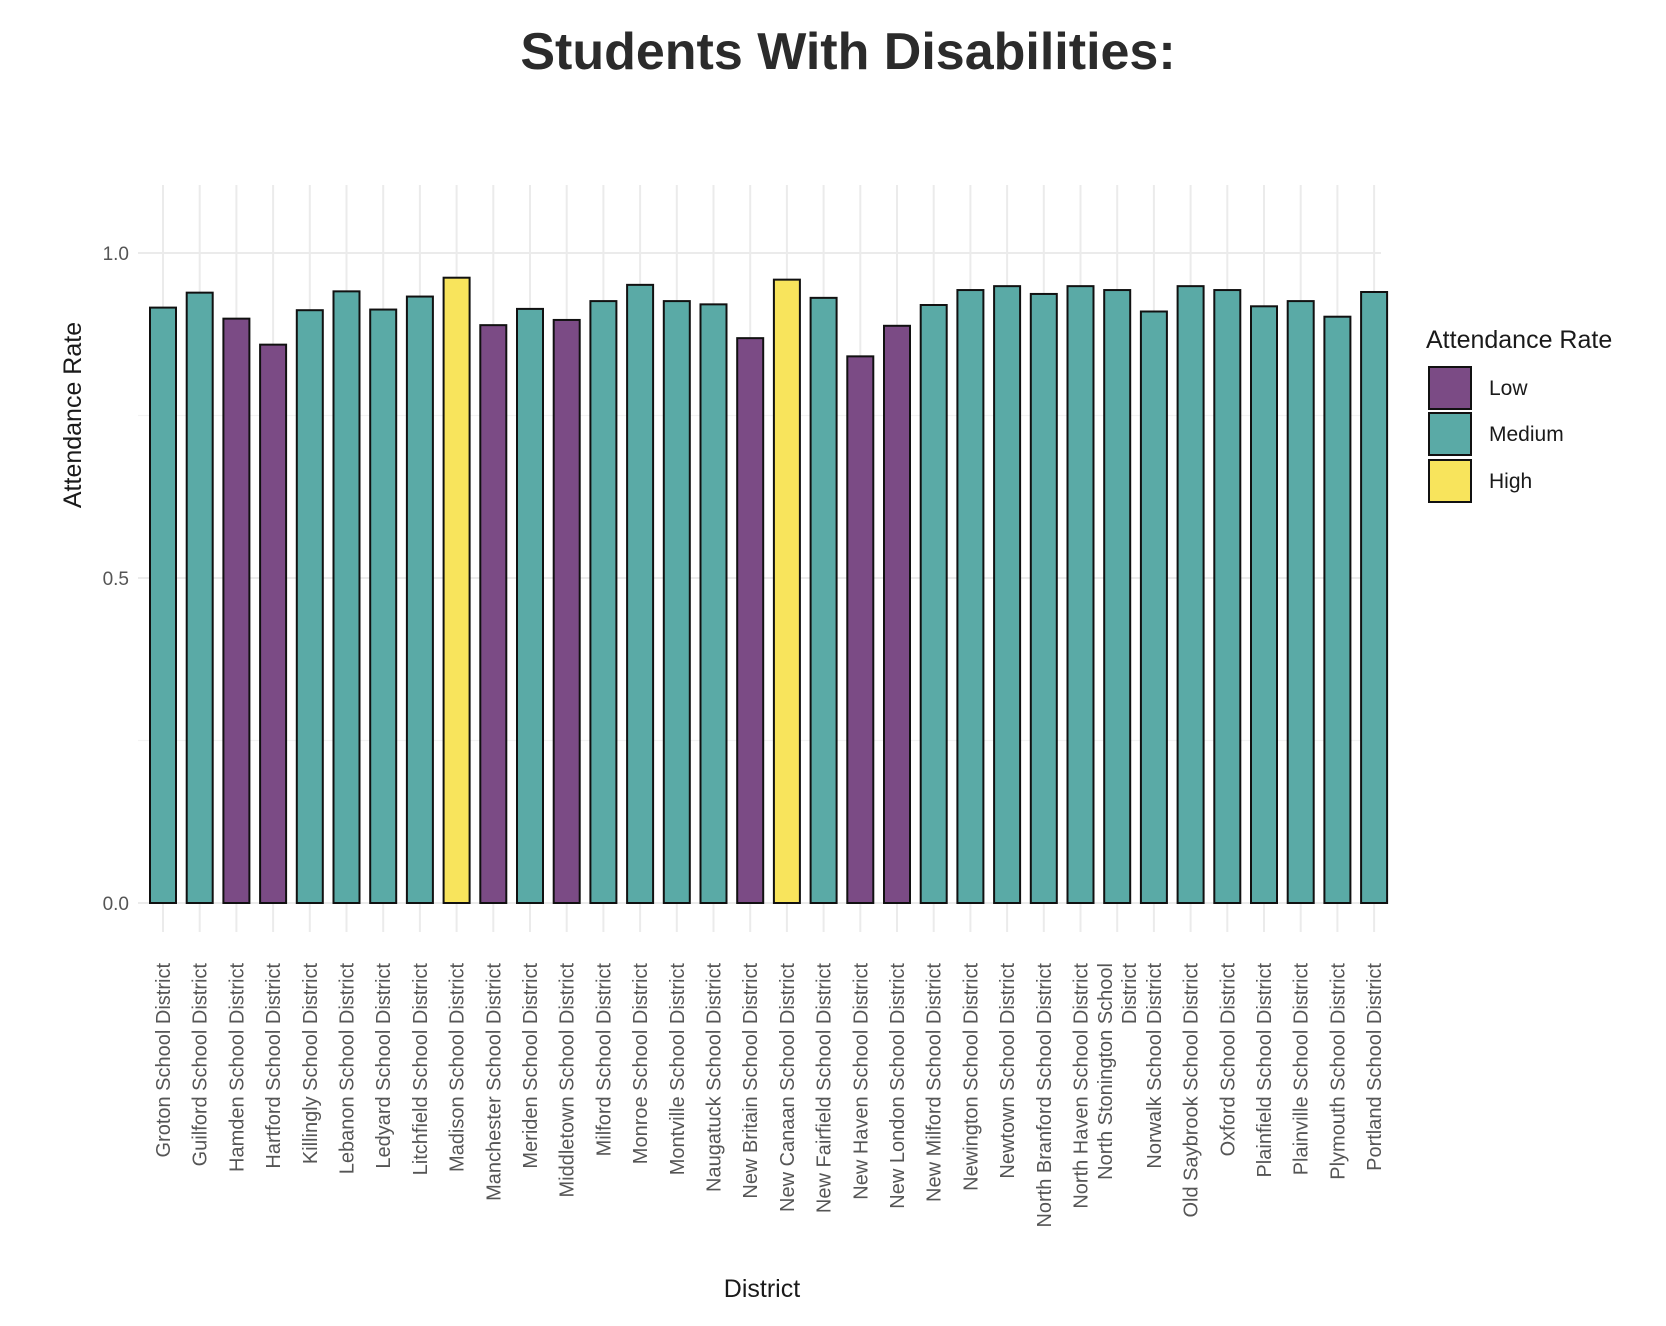 This screenshot has height=1326, width=1666. Describe the element at coordinates (1265, 1070) in the screenshot. I see `x-tick-label: Plainfield School District` at that location.